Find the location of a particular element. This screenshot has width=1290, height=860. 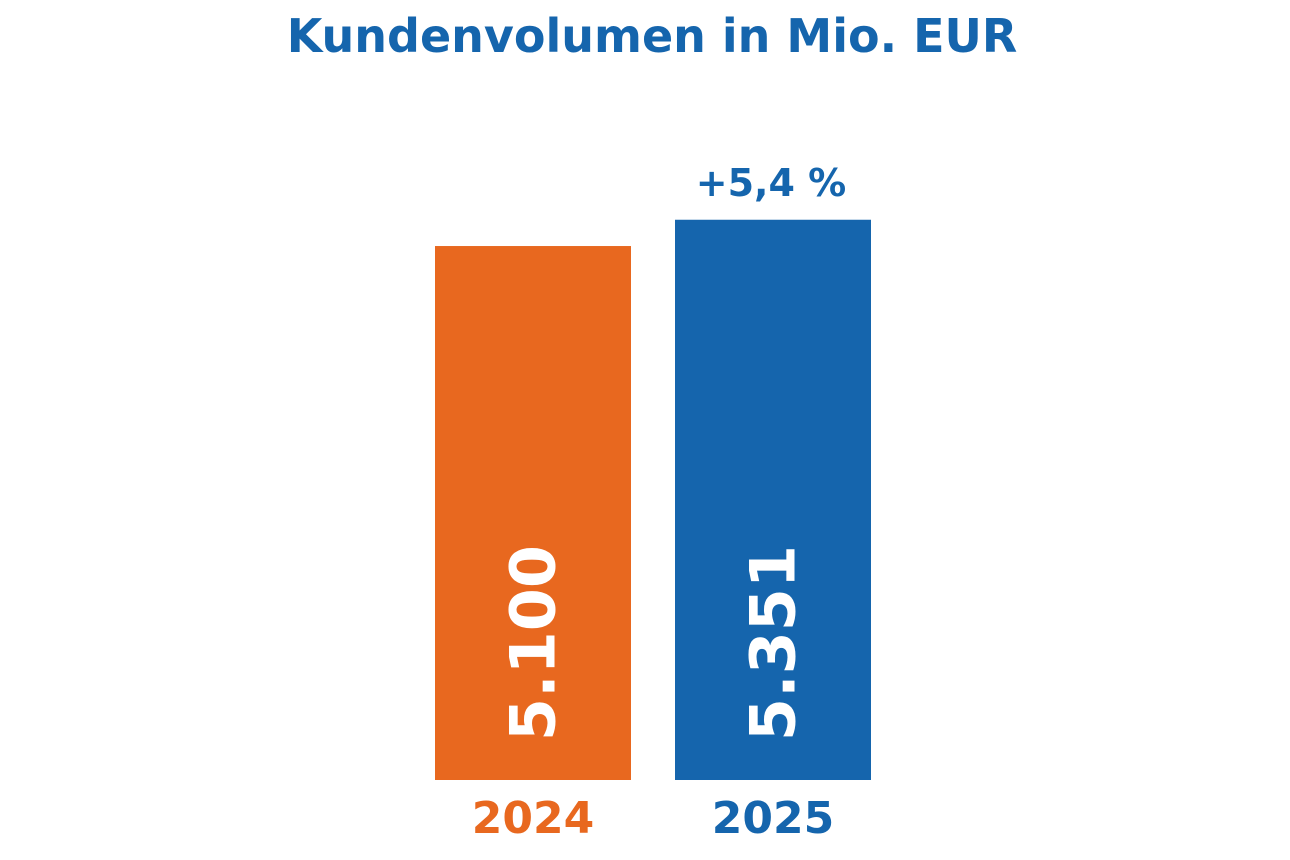

chart-title: Kundenvolumen in Mio. EUR is located at coordinates (652, 36).